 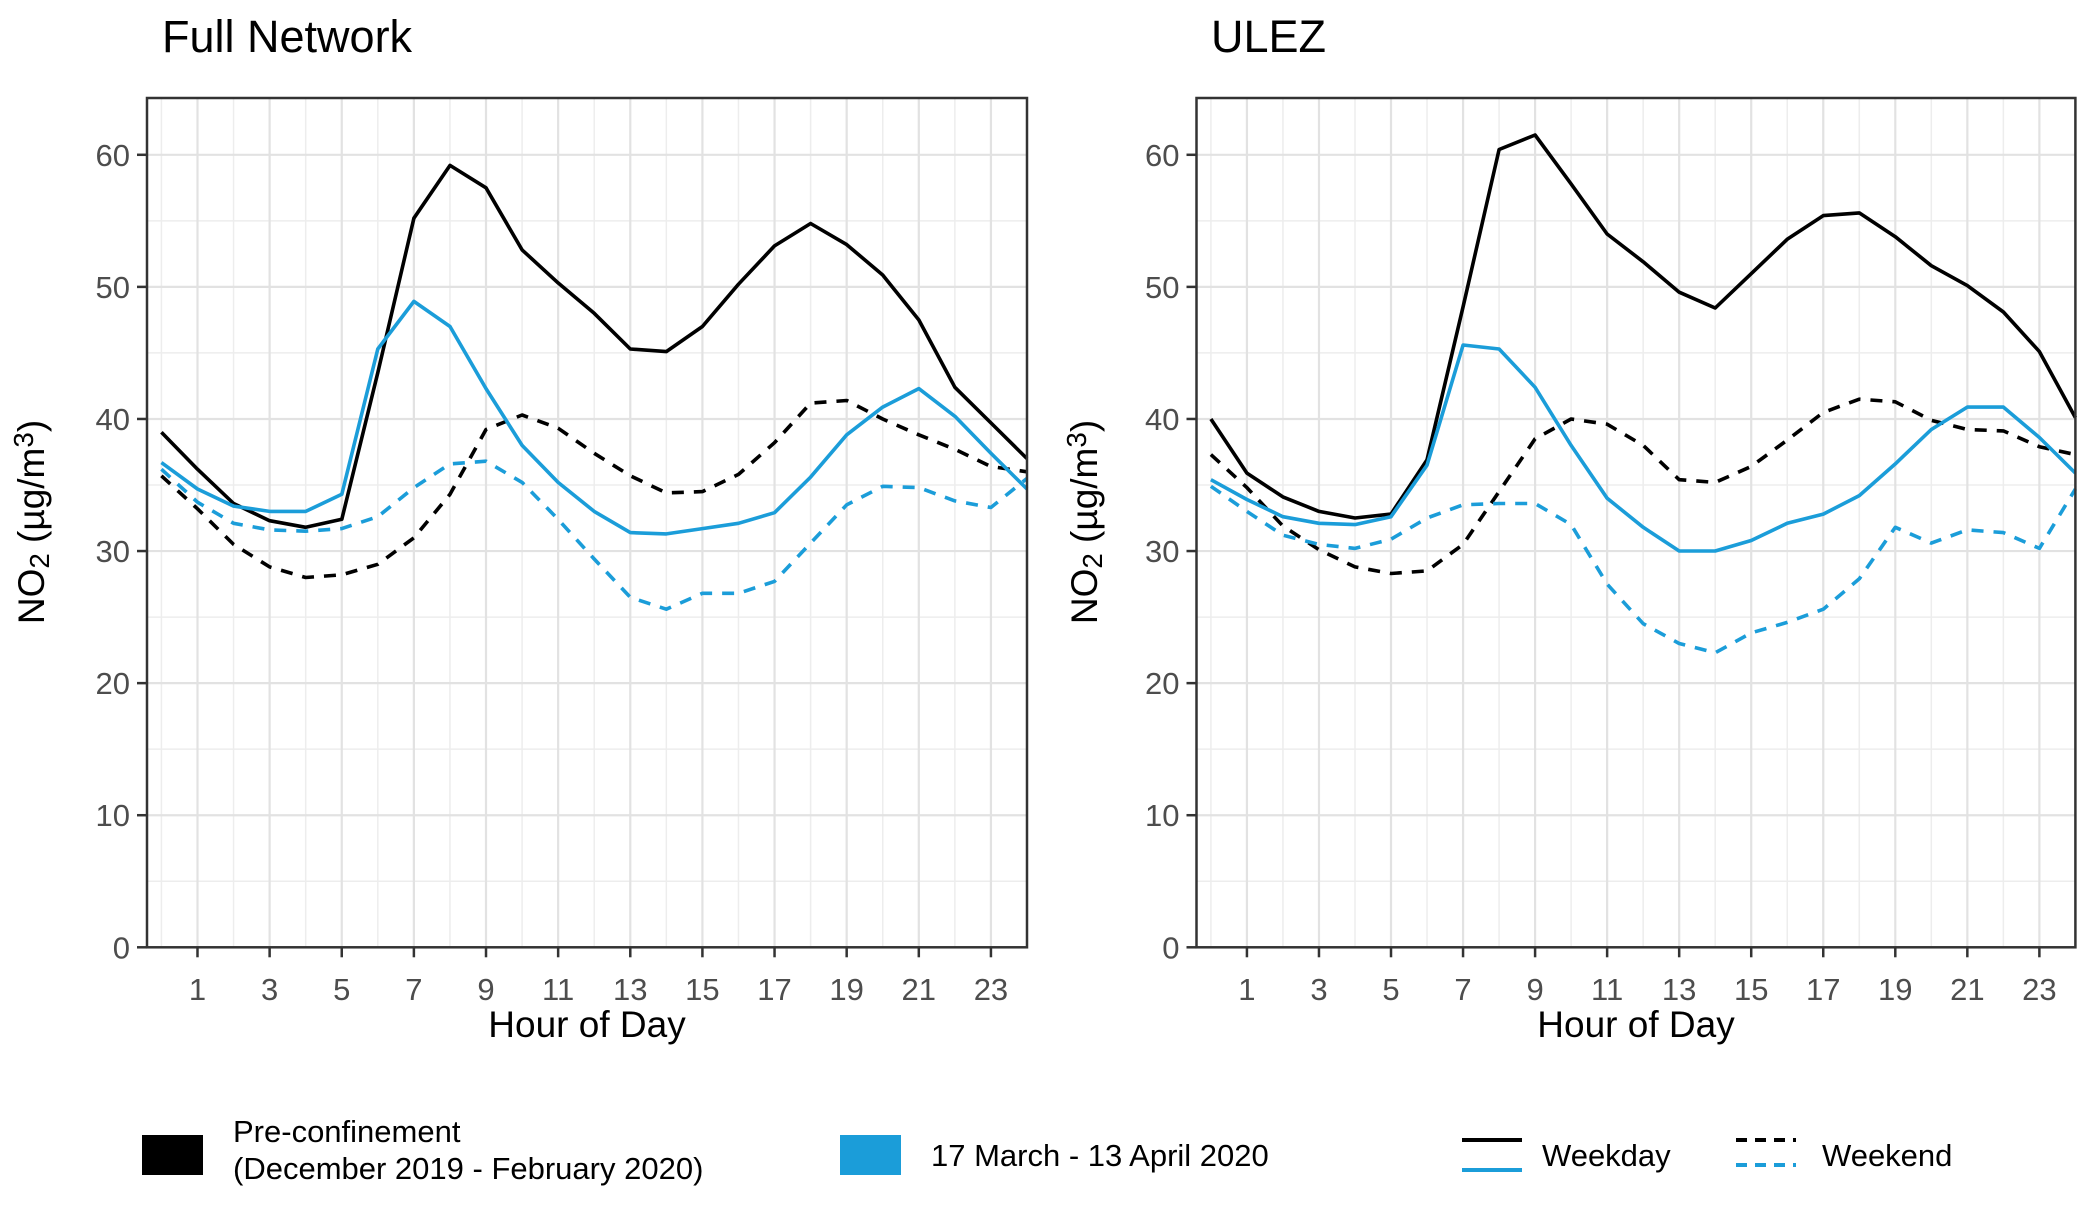 What do you see at coordinates (1100, 1155) in the screenshot?
I see `legend-label-confinement: 17 March - 13 April 2020` at bounding box center [1100, 1155].